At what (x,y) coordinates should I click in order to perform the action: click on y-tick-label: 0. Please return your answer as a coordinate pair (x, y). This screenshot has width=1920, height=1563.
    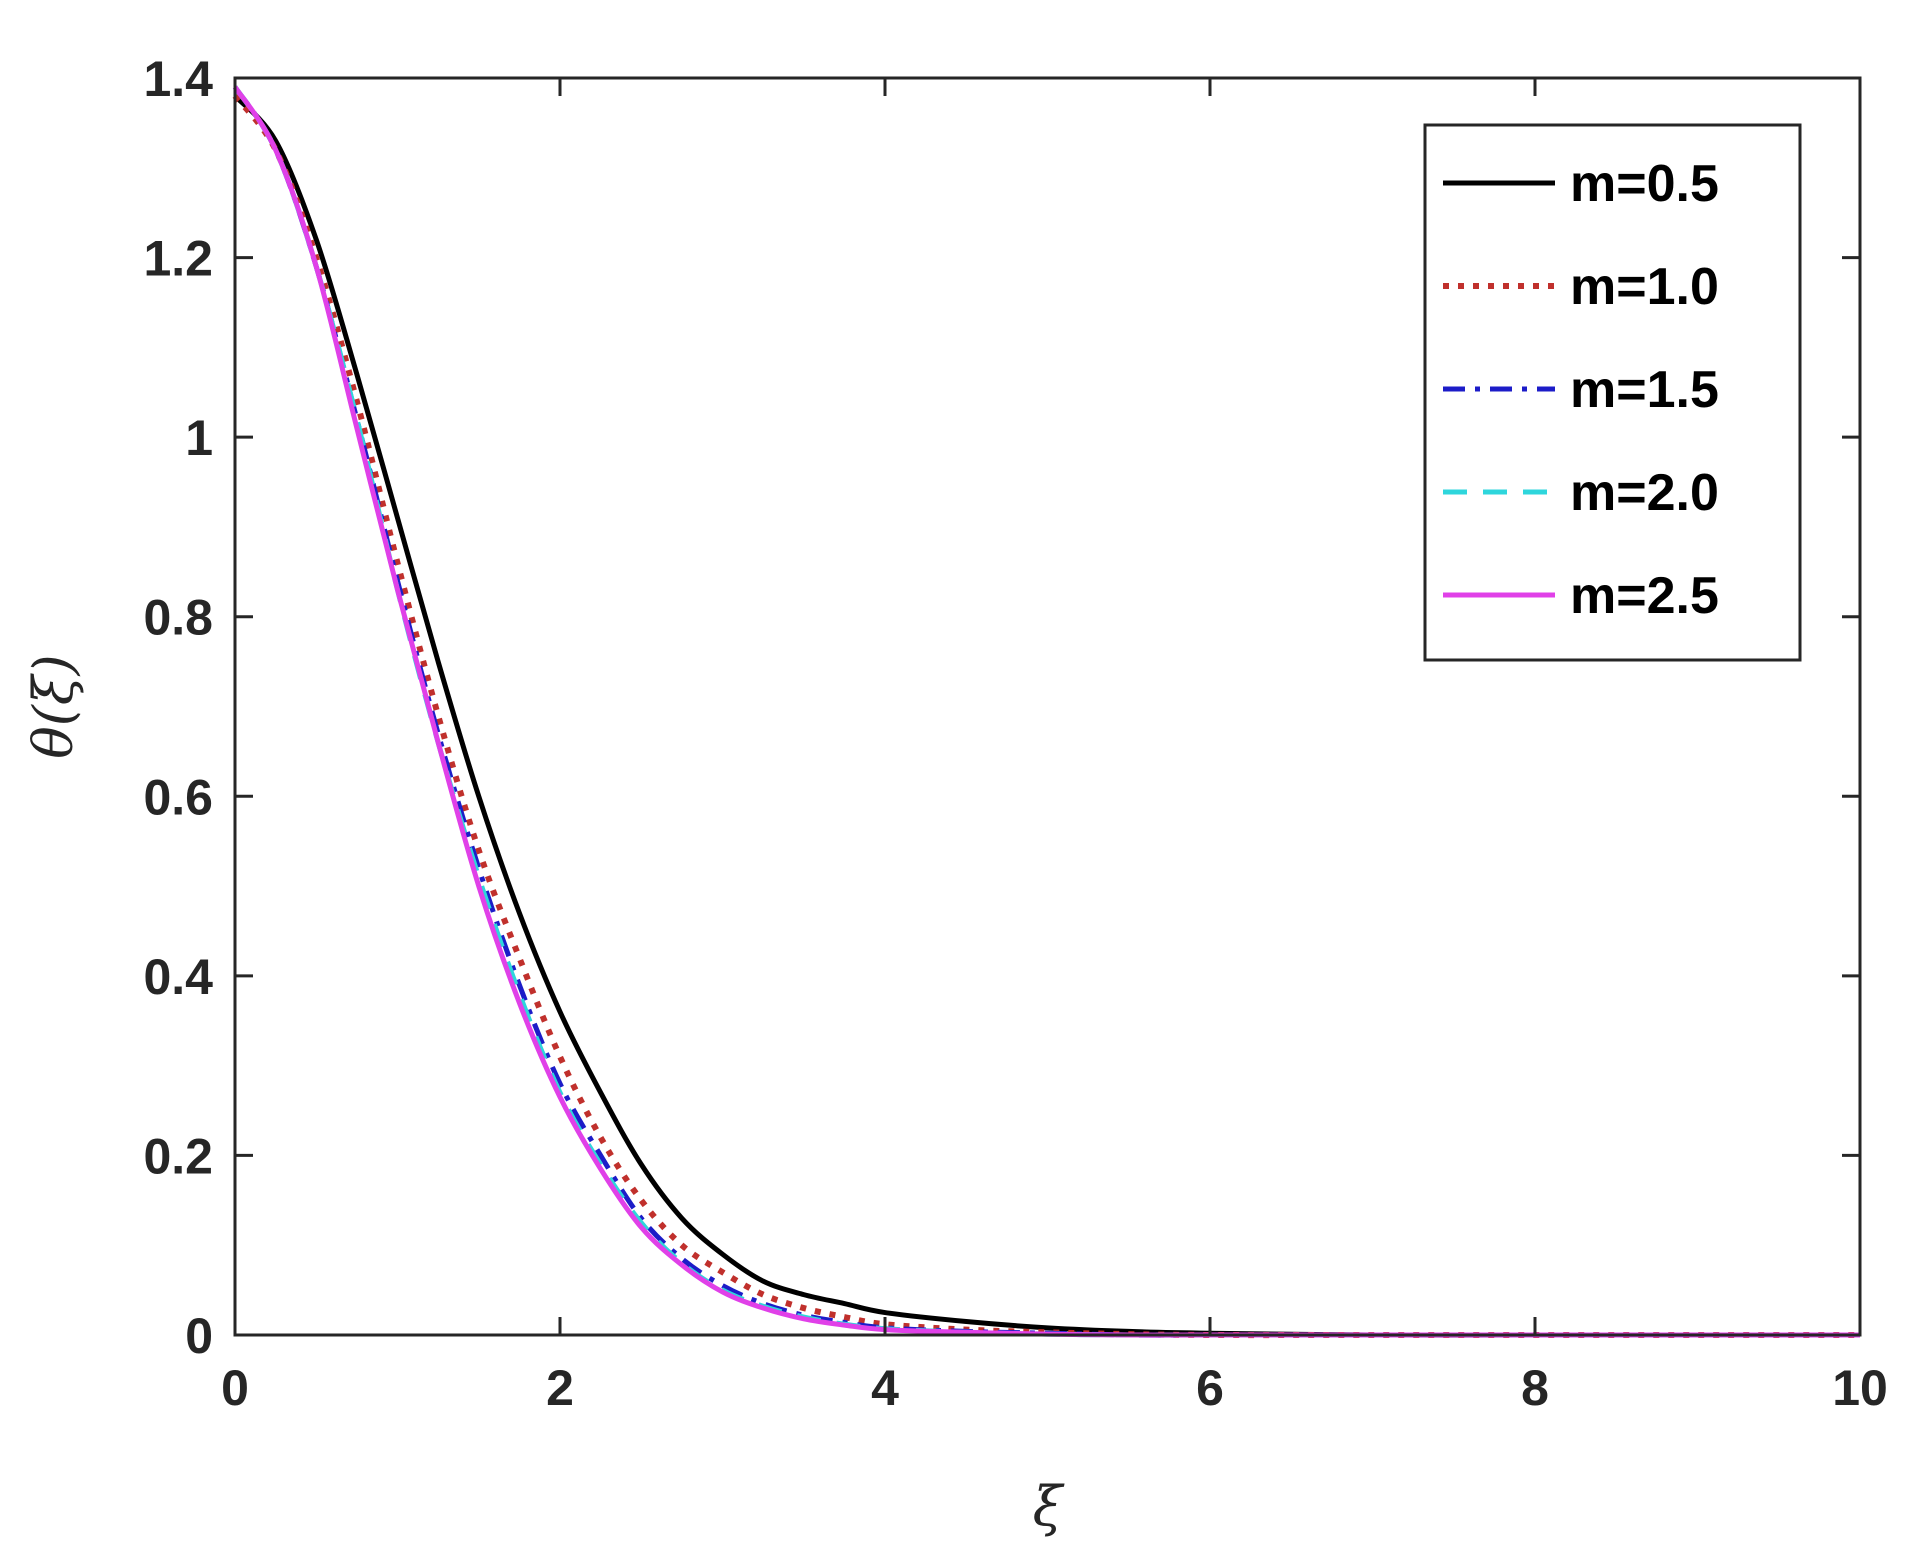
    Looking at the image, I should click on (199, 1336).